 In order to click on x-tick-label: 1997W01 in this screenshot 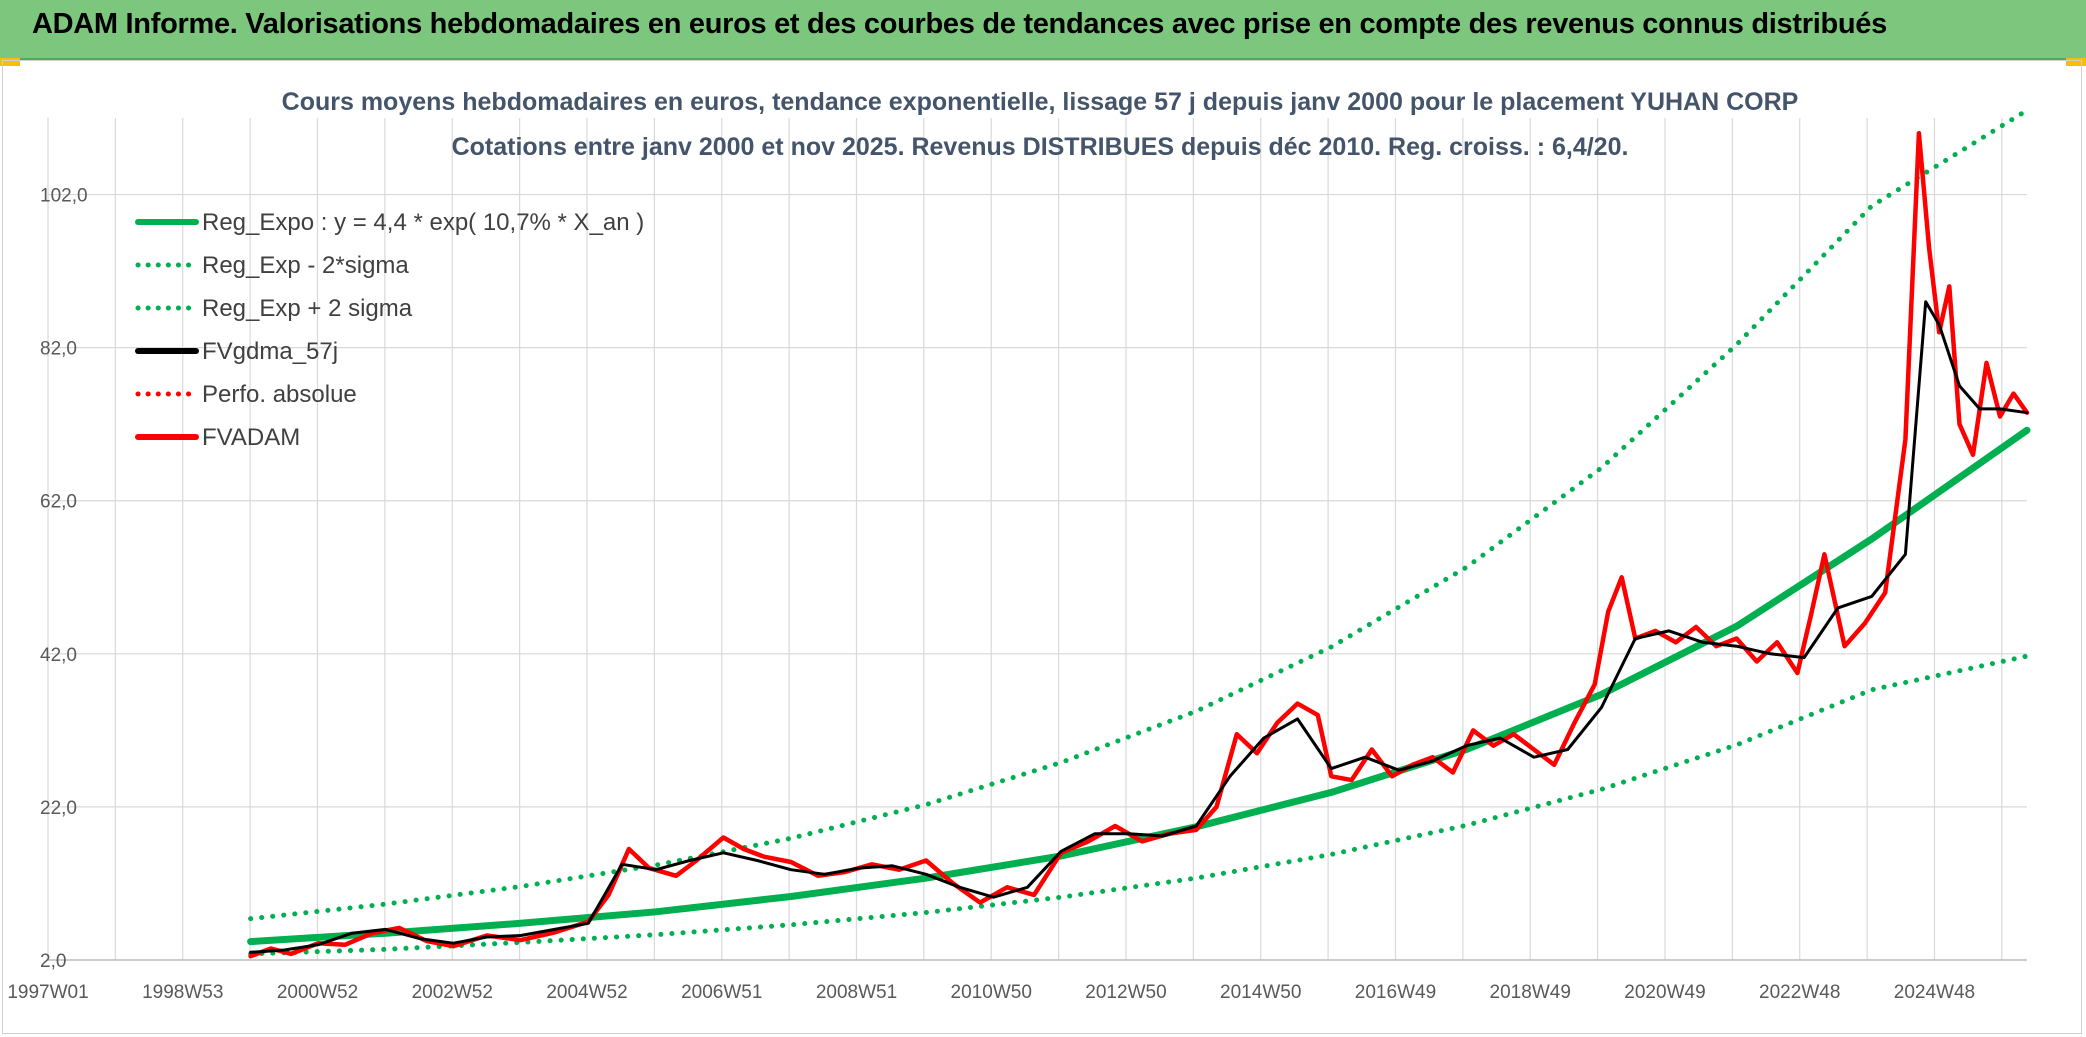, I will do `click(47, 992)`.